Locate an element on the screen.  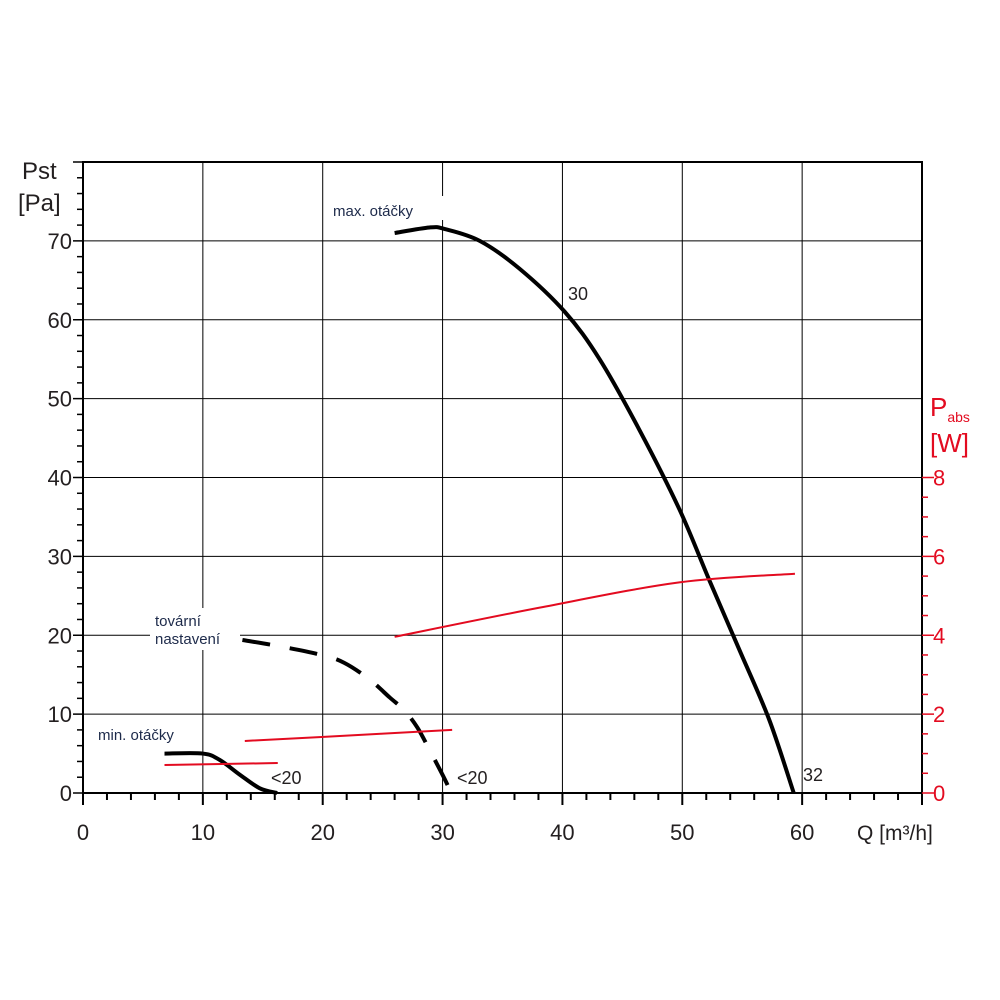
x-tick-label: 10 is located at coordinates (203, 832).